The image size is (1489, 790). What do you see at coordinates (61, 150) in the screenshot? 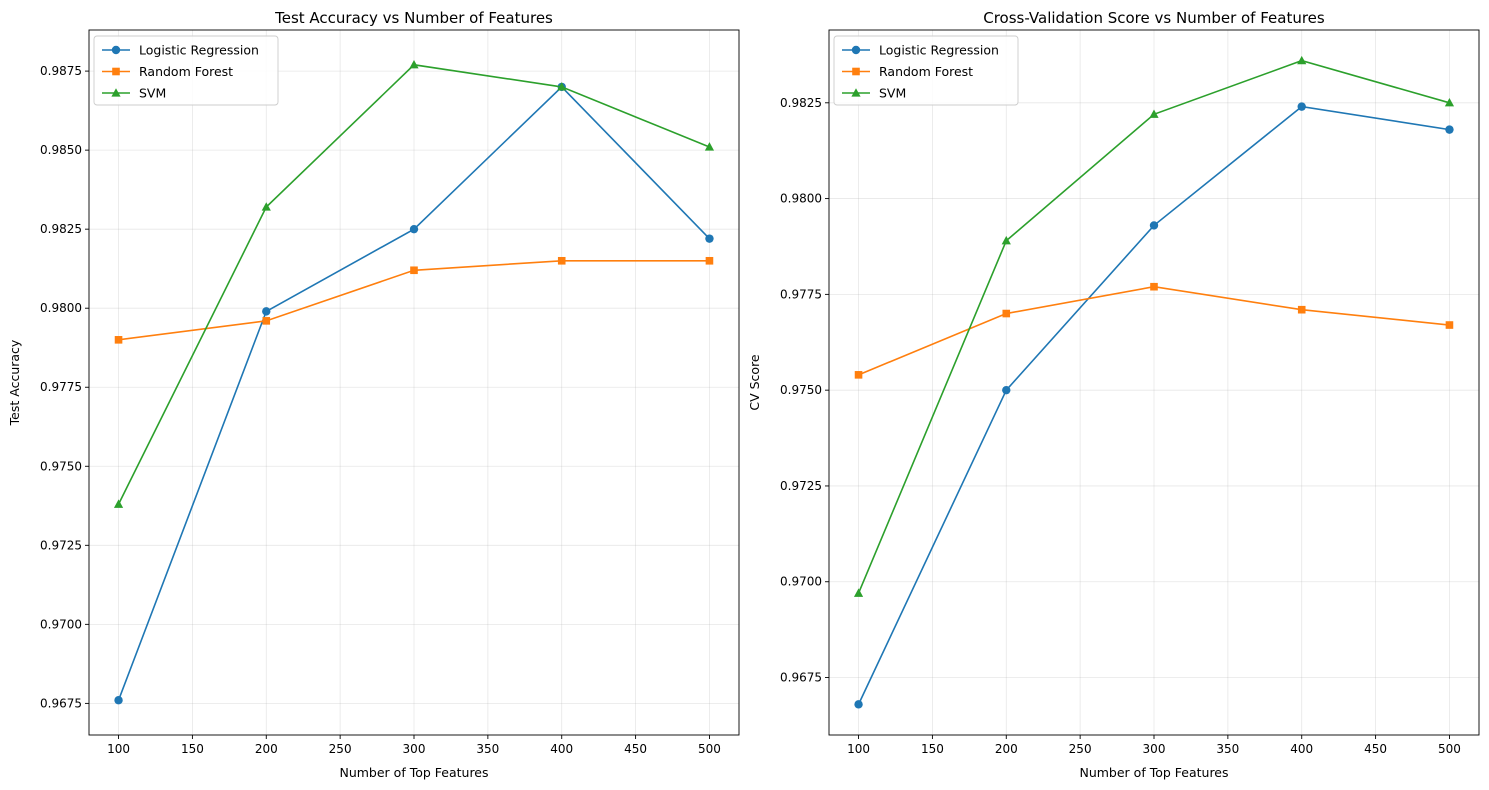
I see `y-tick-label: 0.9850` at bounding box center [61, 150].